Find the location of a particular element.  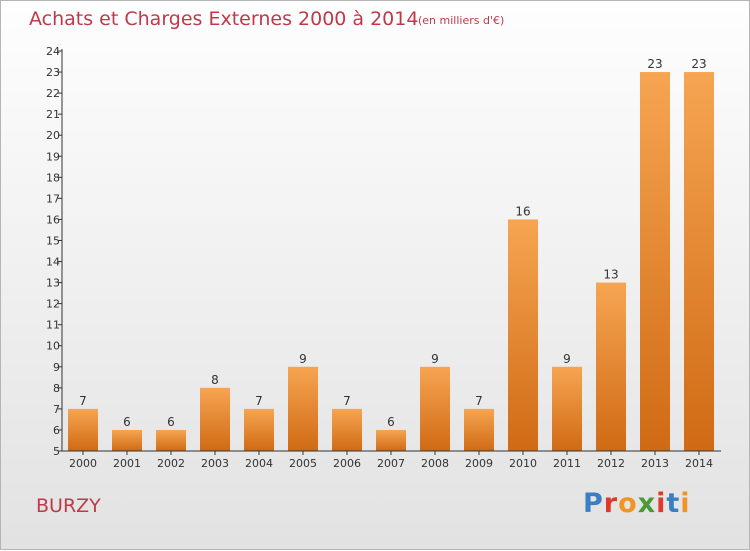

bar-2007 is located at coordinates (391, 440).